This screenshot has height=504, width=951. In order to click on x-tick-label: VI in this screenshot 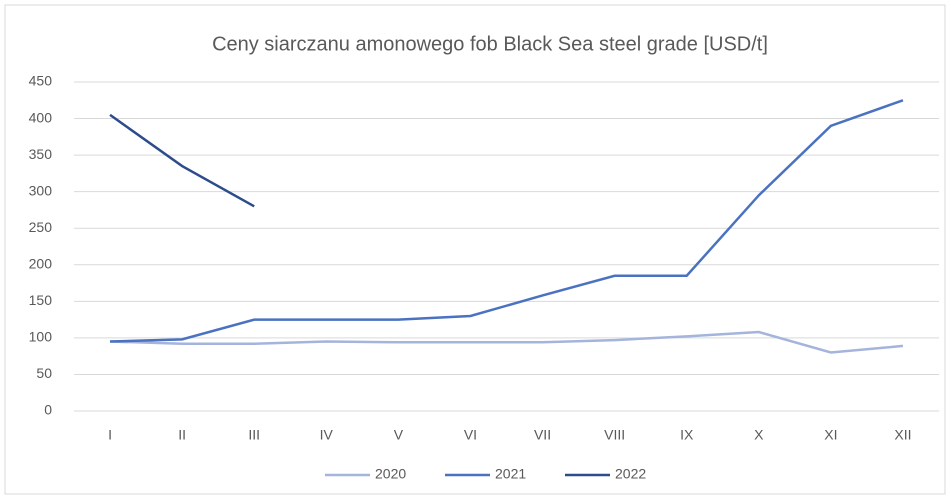, I will do `click(470, 435)`.